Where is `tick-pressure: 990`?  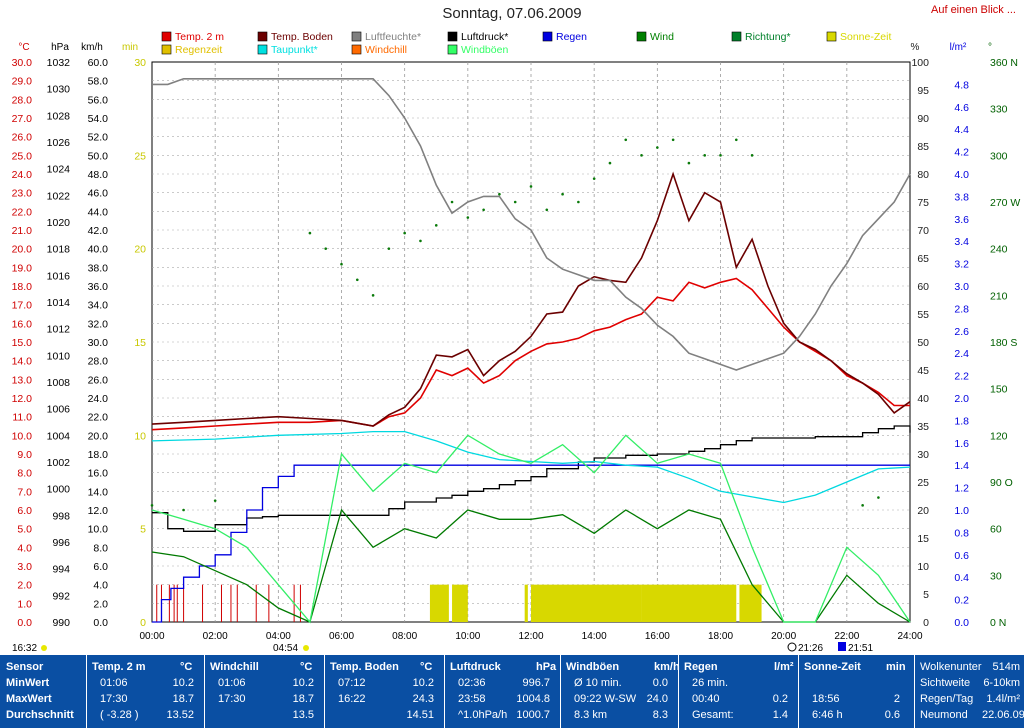 tick-pressure: 990 is located at coordinates (61, 623).